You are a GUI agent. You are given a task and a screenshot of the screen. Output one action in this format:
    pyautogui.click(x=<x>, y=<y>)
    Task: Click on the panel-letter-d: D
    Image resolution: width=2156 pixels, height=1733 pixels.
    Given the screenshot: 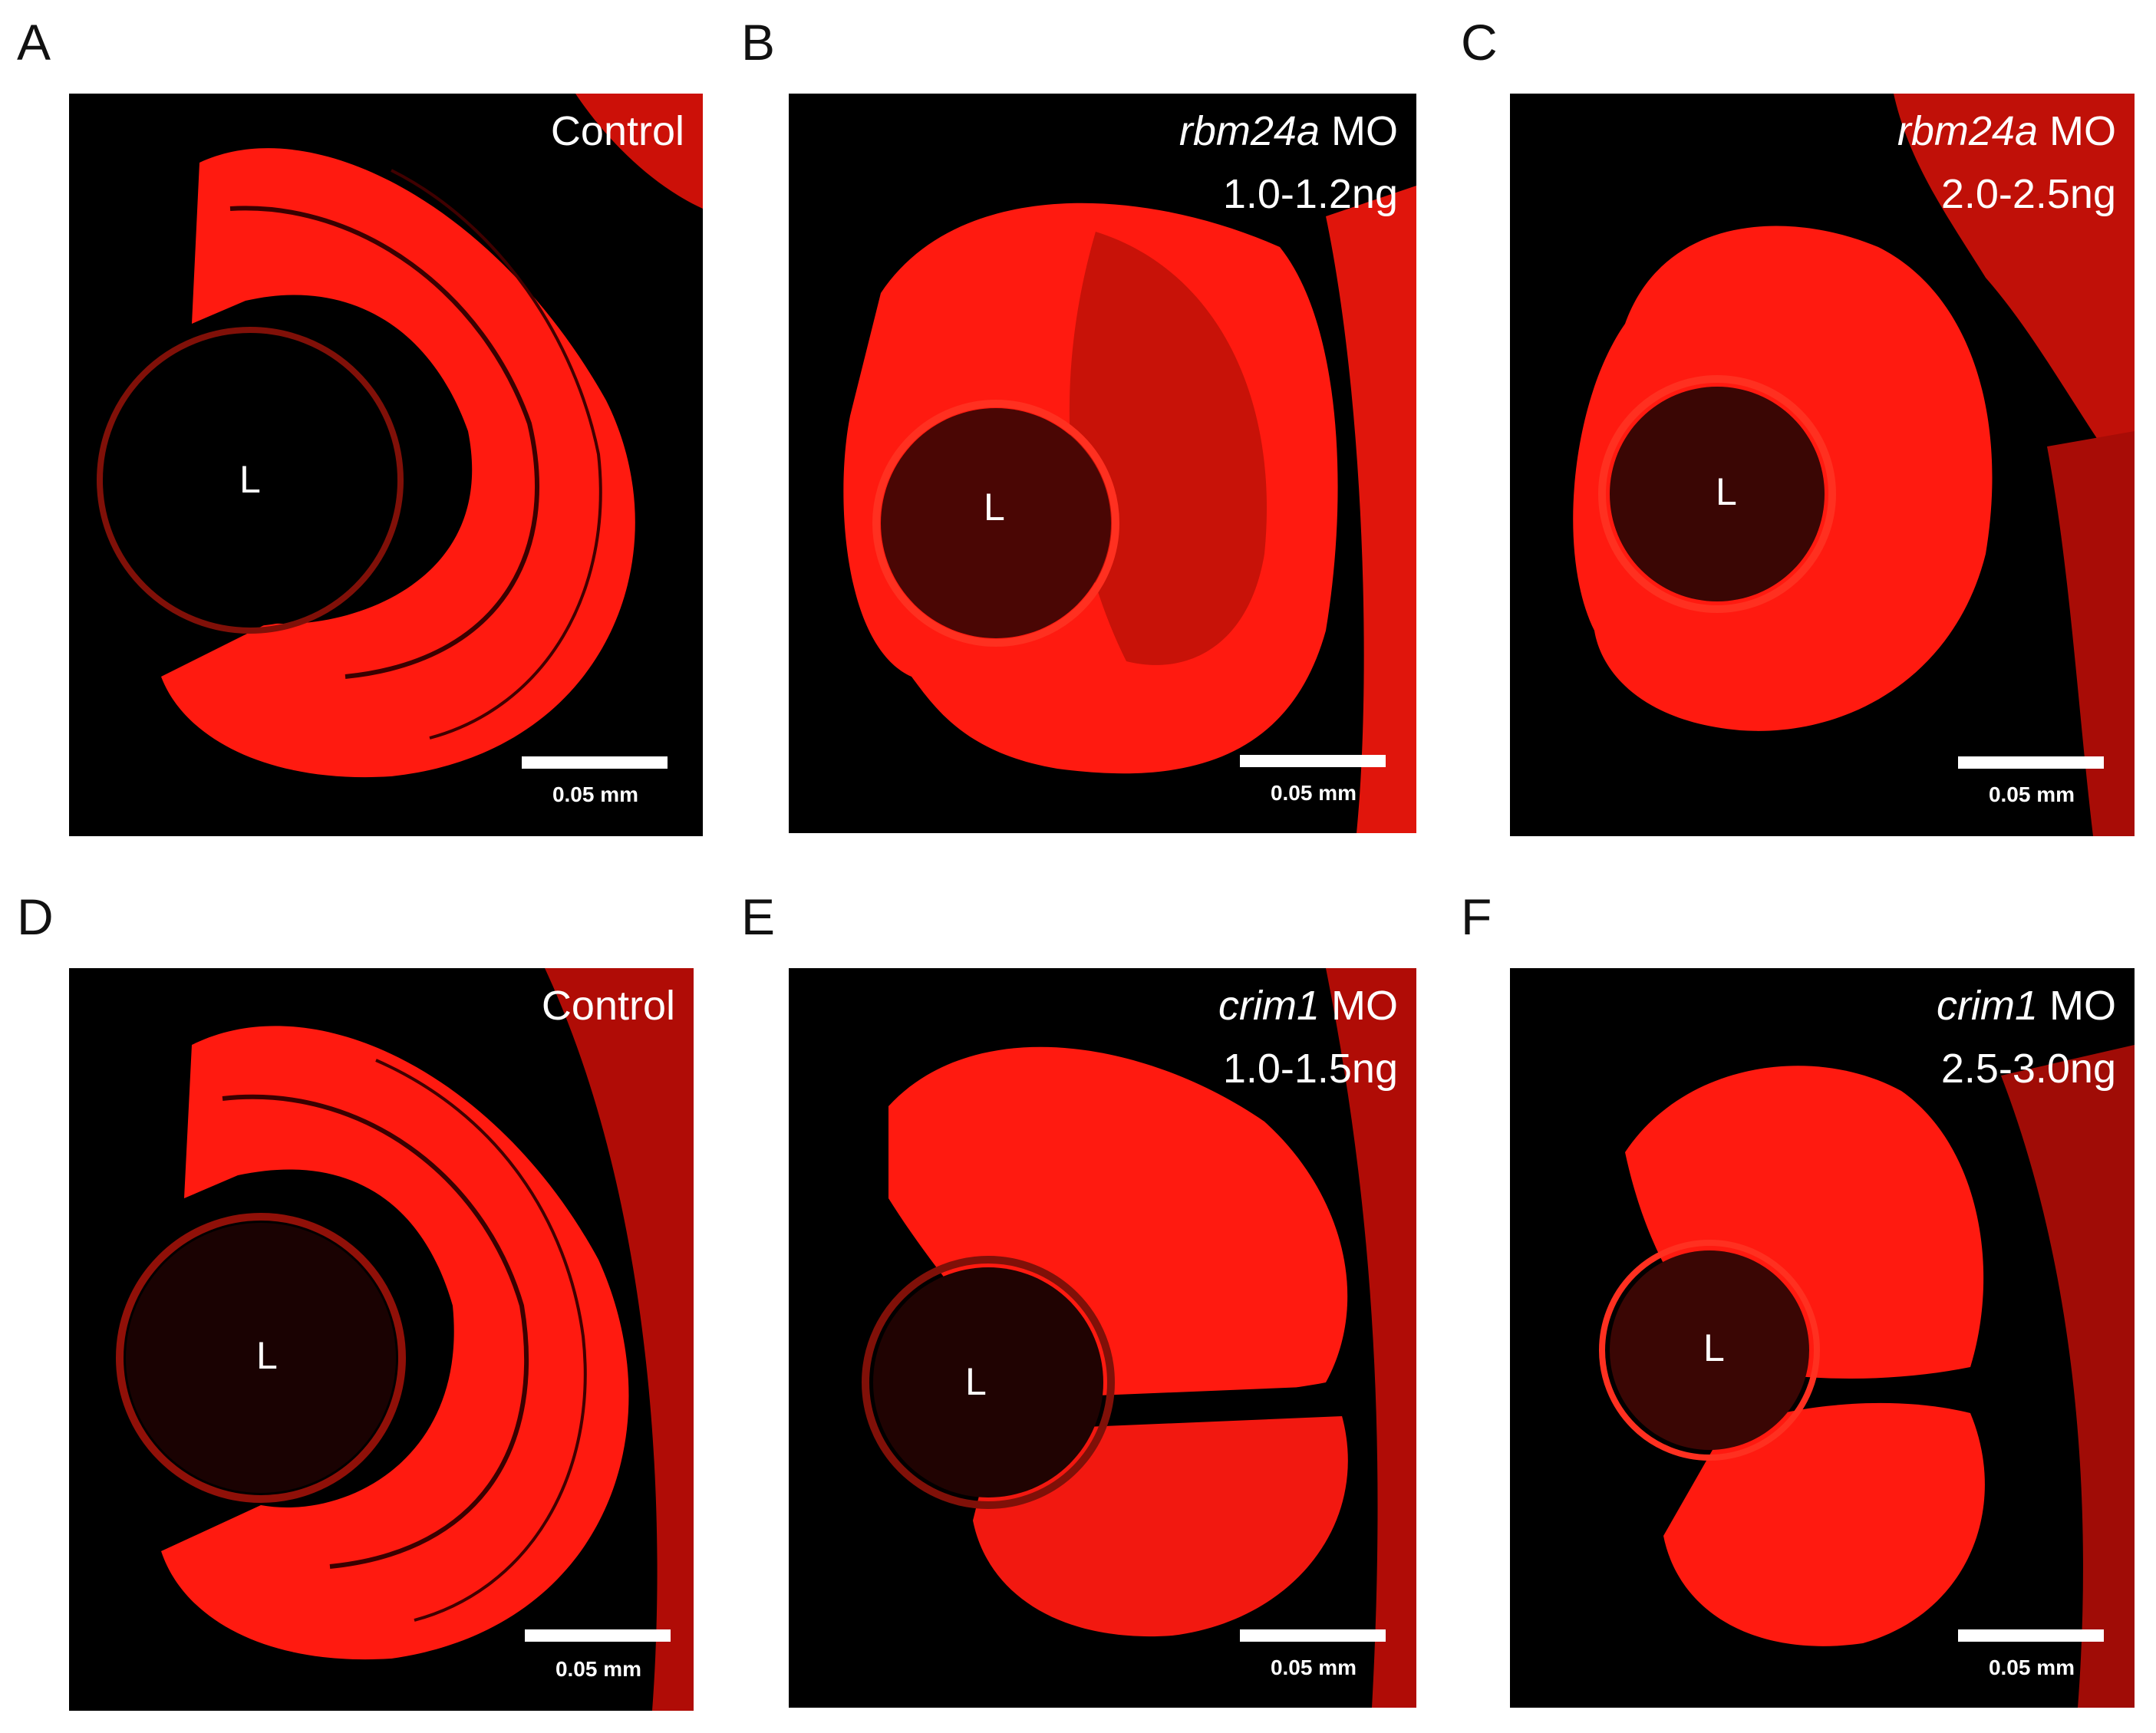 What is the action you would take?
    pyautogui.click(x=35, y=916)
    